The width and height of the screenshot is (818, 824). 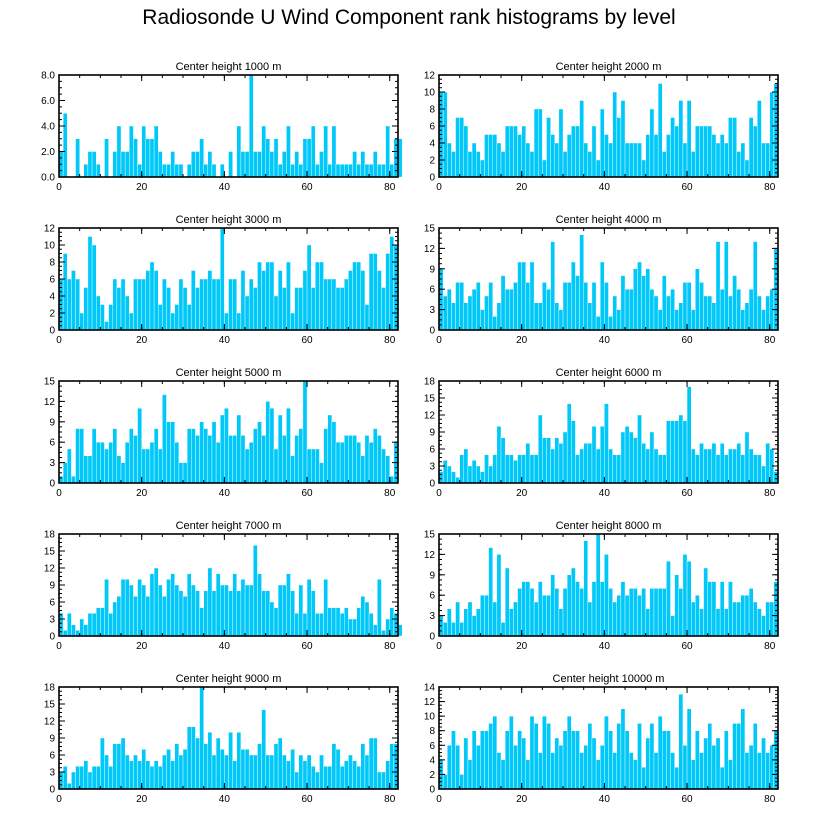 What do you see at coordinates (432, 790) in the screenshot?
I see `y-tick-label: 0` at bounding box center [432, 790].